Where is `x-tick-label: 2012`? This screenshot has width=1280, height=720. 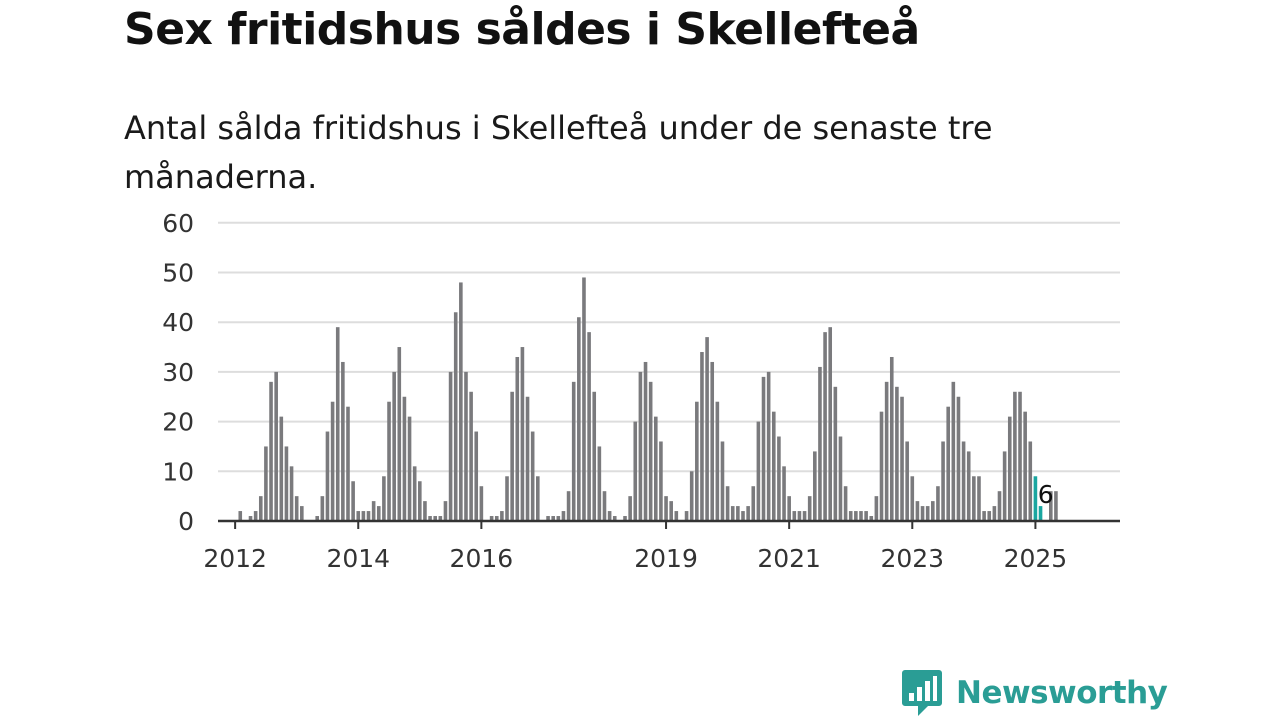
x-tick-label: 2012 is located at coordinates (235, 558).